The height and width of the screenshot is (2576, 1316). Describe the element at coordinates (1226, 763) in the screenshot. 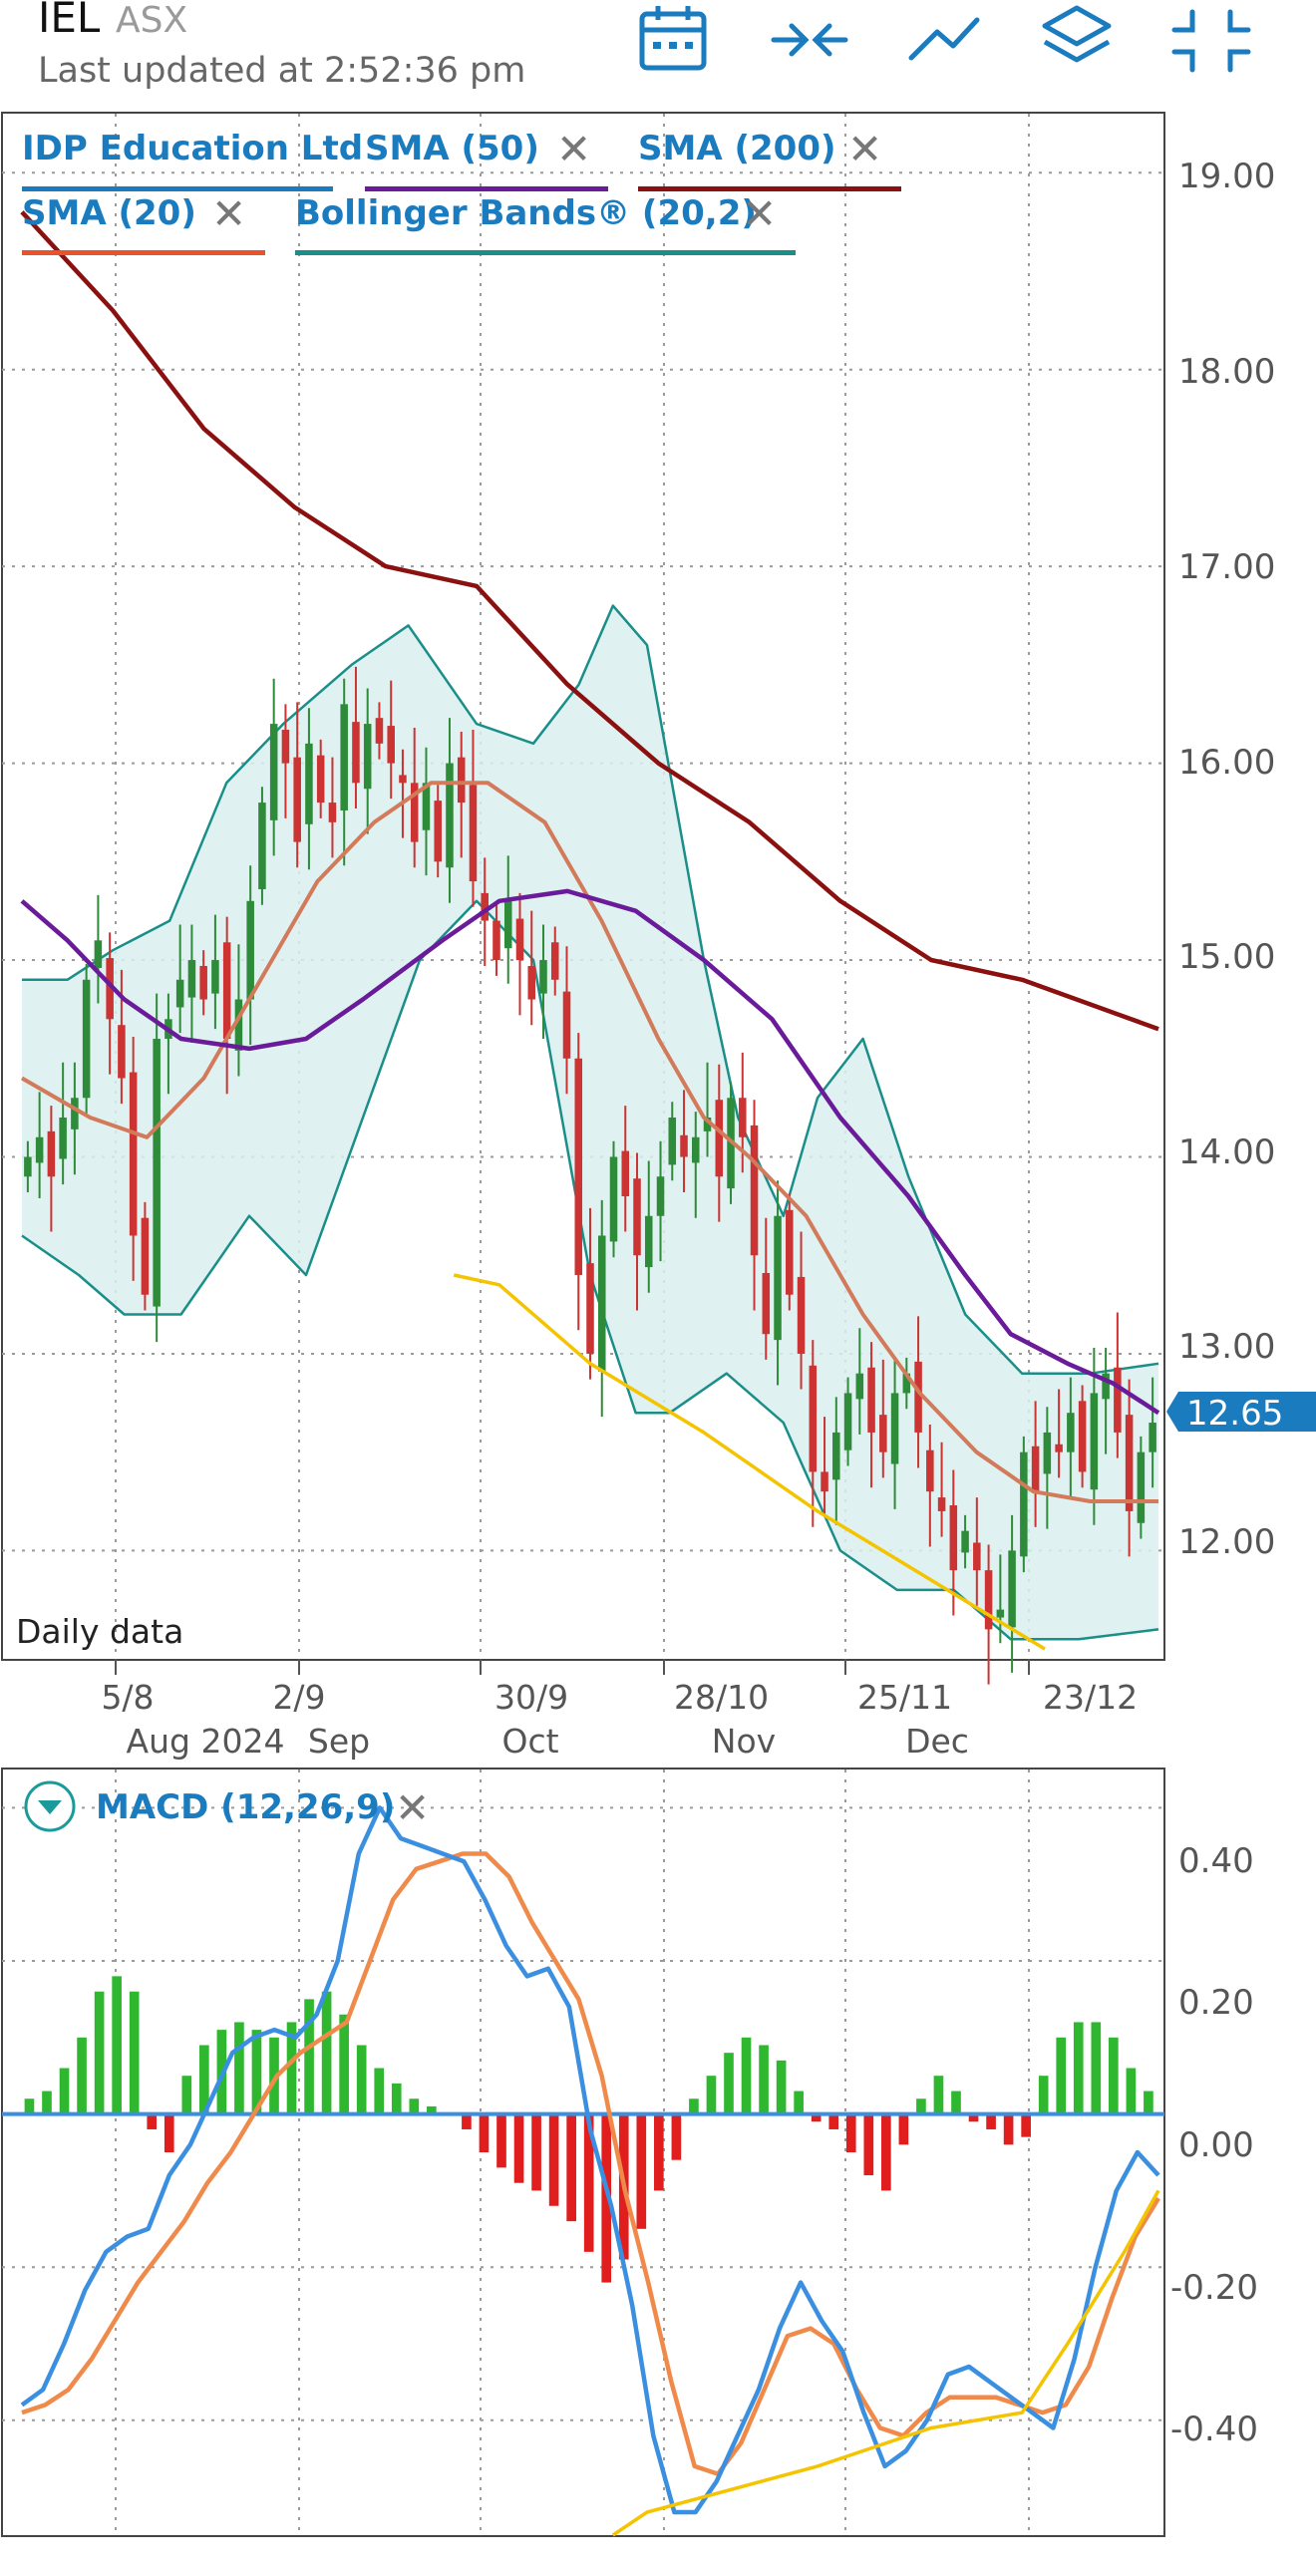

I see `price-y-tick: 16.00` at that location.